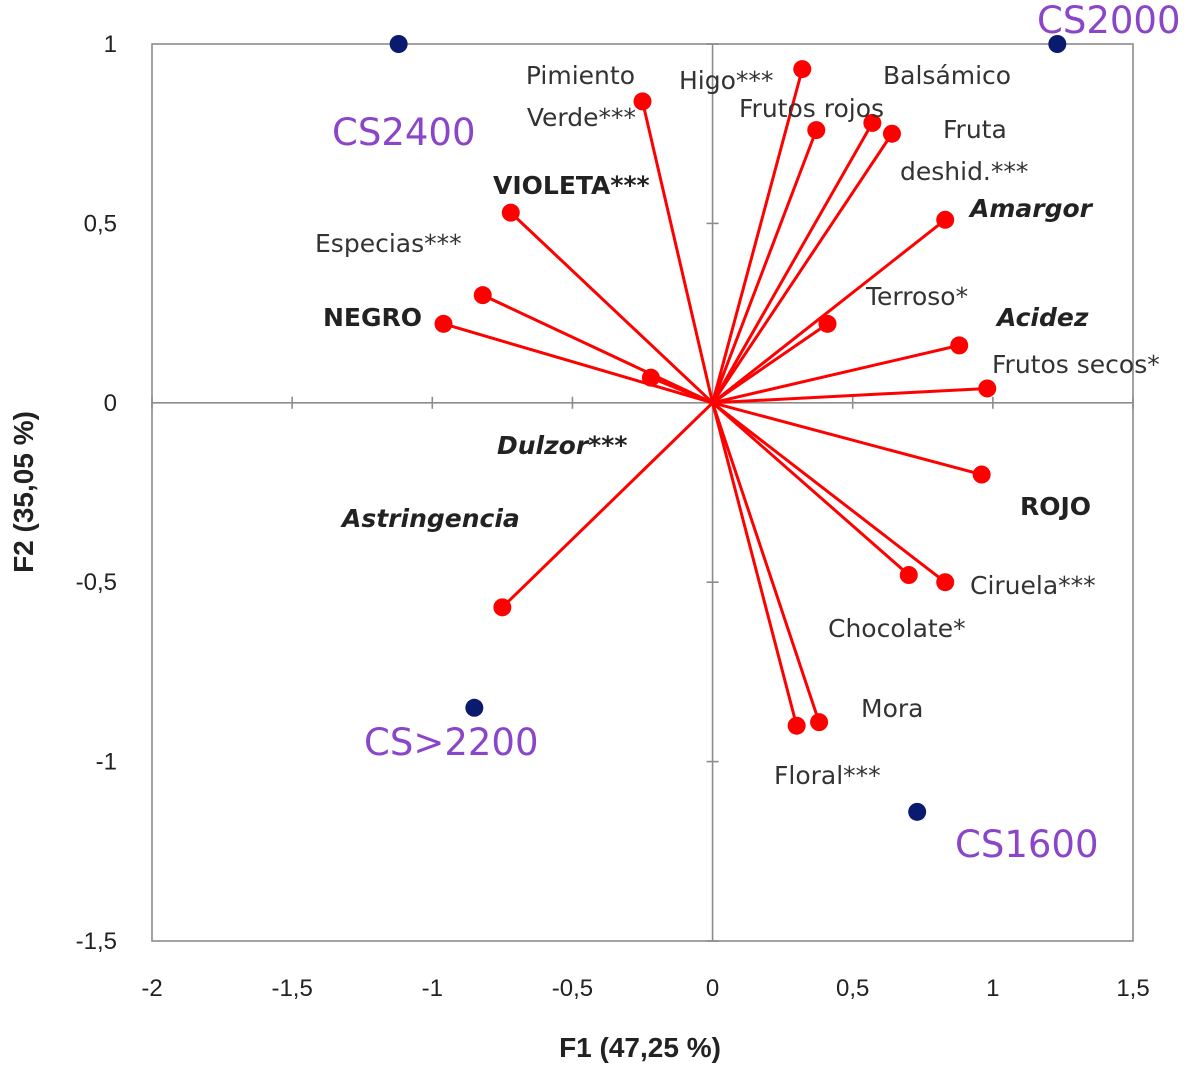 The height and width of the screenshot is (1067, 1200). What do you see at coordinates (1055, 506) in the screenshot?
I see `label-rojo: ROJO` at bounding box center [1055, 506].